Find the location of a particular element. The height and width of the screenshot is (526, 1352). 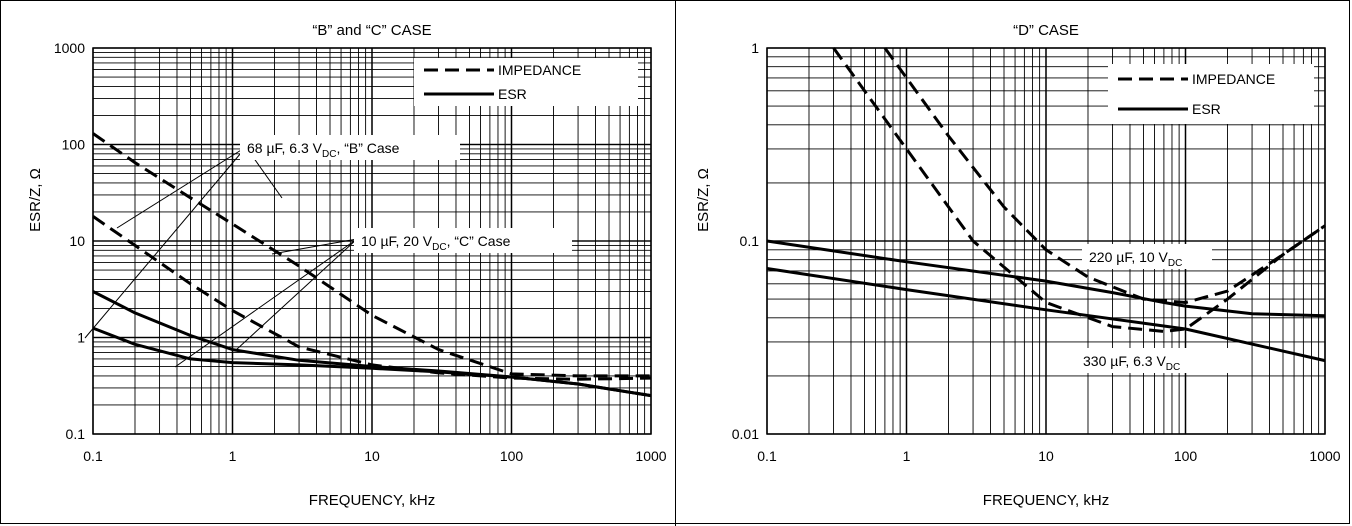

annotation-label: 68 µF, 6.3 VDC, “B” Case is located at coordinates (323, 150).